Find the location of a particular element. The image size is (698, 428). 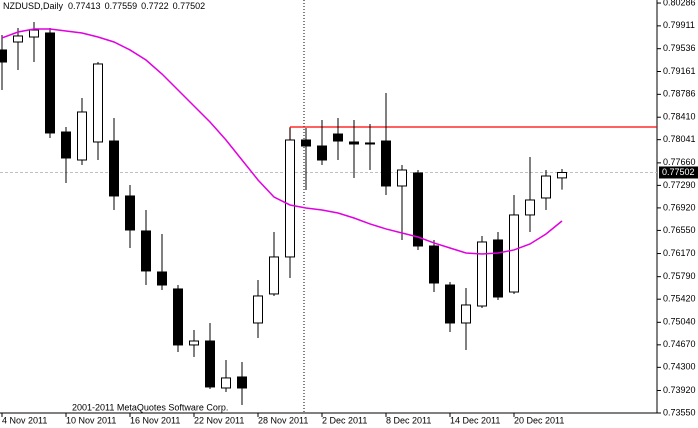

y-tick-label: 0.73920 is located at coordinates (679, 390).